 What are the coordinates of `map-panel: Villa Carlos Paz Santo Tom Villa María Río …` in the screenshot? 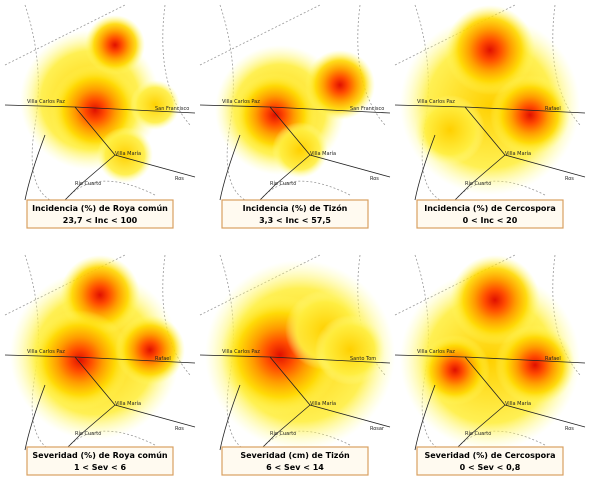 It's located at (297, 352).